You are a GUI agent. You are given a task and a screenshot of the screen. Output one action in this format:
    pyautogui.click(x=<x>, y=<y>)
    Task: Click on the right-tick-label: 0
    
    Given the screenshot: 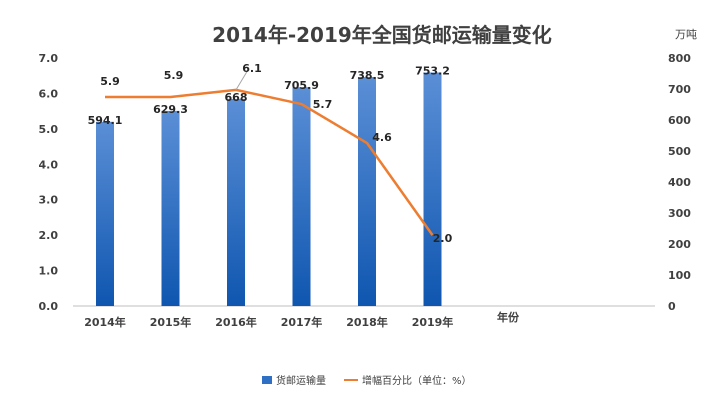 What is the action you would take?
    pyautogui.click(x=672, y=306)
    